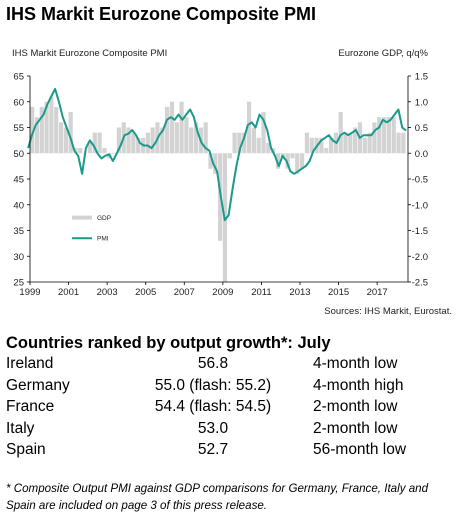 The height and width of the screenshot is (524, 458). I want to click on left-tick-label: 50, so click(18, 154).